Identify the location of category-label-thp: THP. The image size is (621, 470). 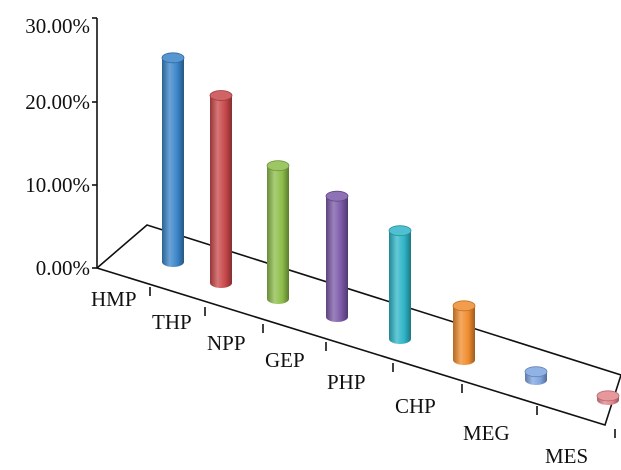
(172, 322).